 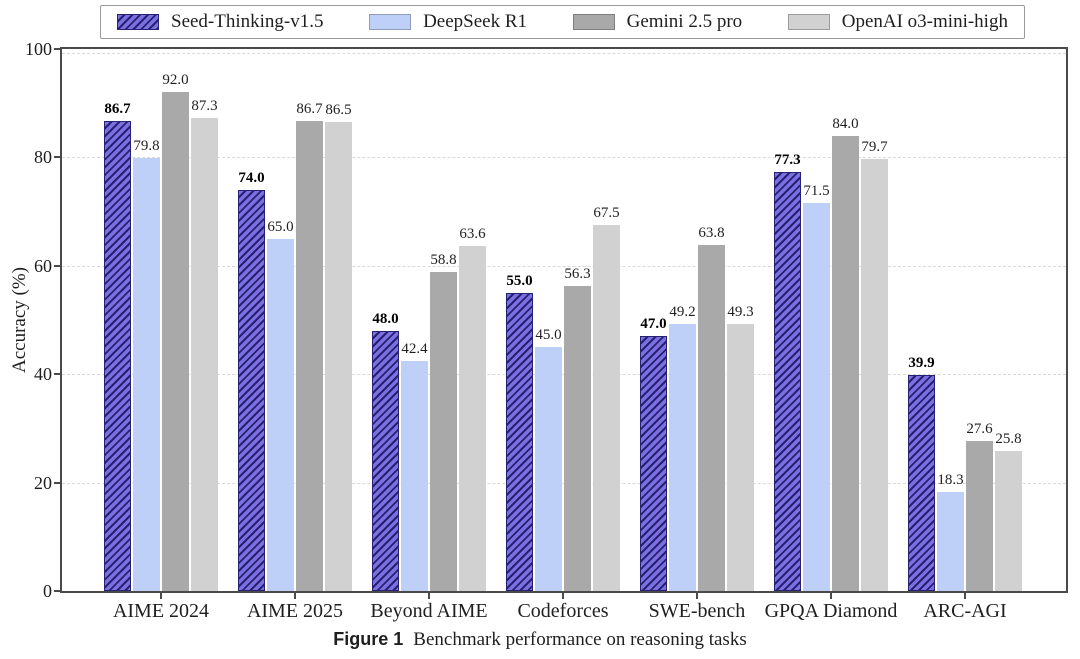 I want to click on figure-caption-label: Figure 1, so click(x=368, y=639).